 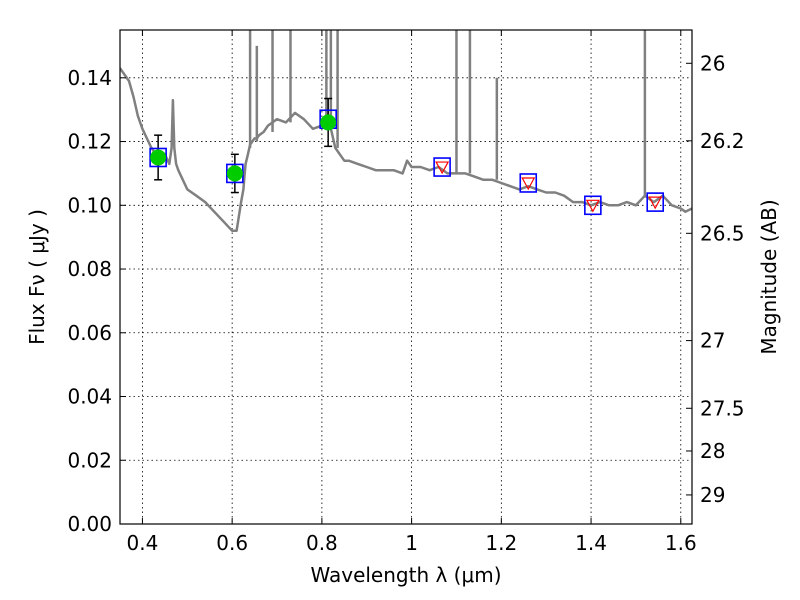 What do you see at coordinates (712, 495) in the screenshot?
I see `y2-tick-label: 29` at bounding box center [712, 495].